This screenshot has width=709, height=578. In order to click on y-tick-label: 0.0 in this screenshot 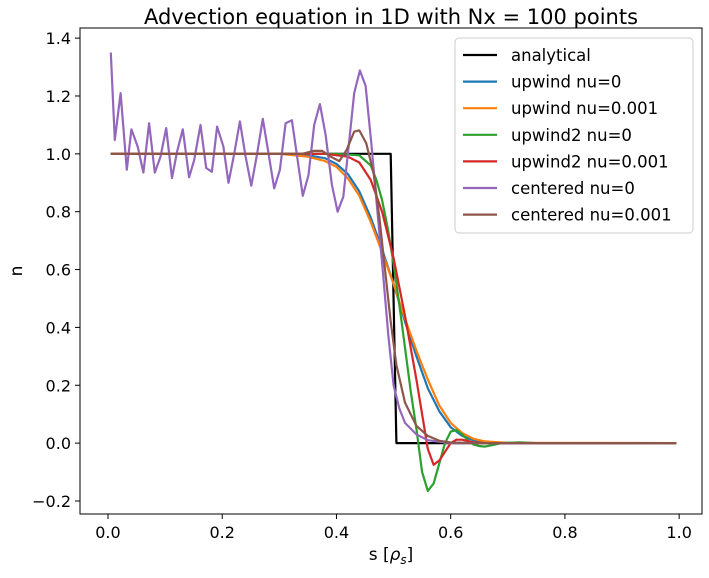, I will do `click(58, 443)`.